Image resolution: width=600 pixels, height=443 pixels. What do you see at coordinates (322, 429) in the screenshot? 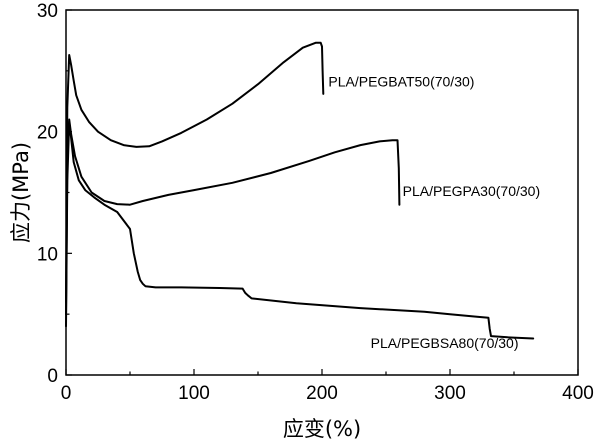
I see `x-axis-title: 应变(%)` at bounding box center [322, 429].